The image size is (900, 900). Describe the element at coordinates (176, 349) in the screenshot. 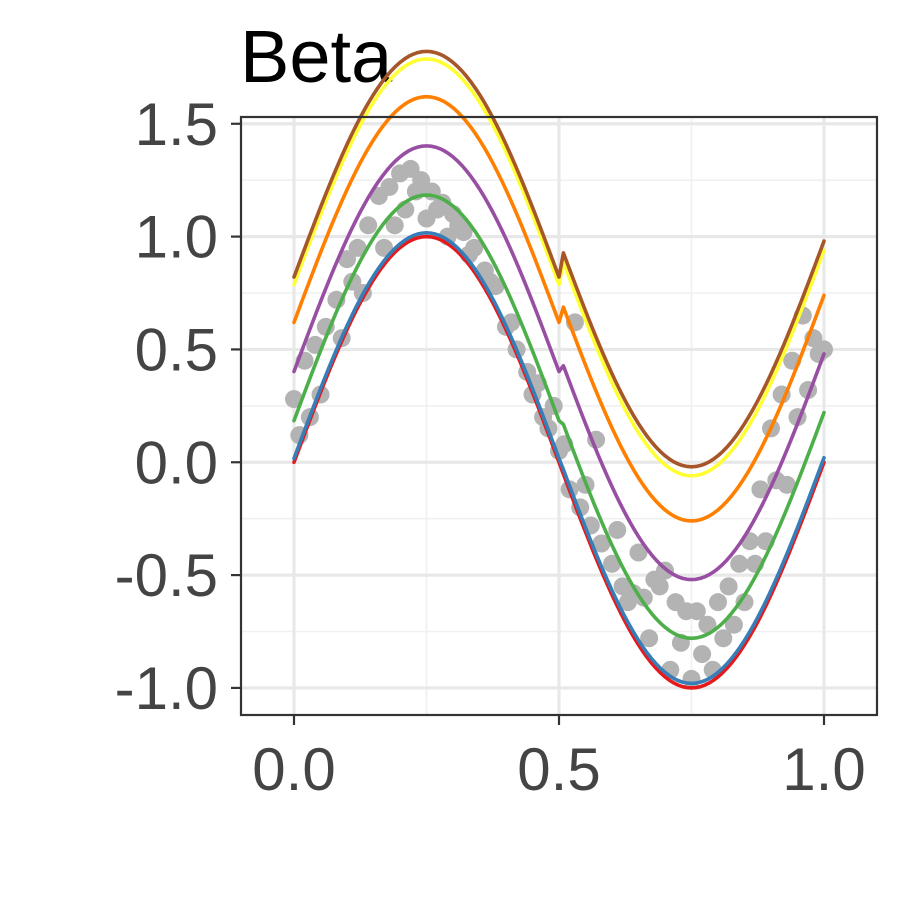

I see `y-tick-label: 0.5` at that location.